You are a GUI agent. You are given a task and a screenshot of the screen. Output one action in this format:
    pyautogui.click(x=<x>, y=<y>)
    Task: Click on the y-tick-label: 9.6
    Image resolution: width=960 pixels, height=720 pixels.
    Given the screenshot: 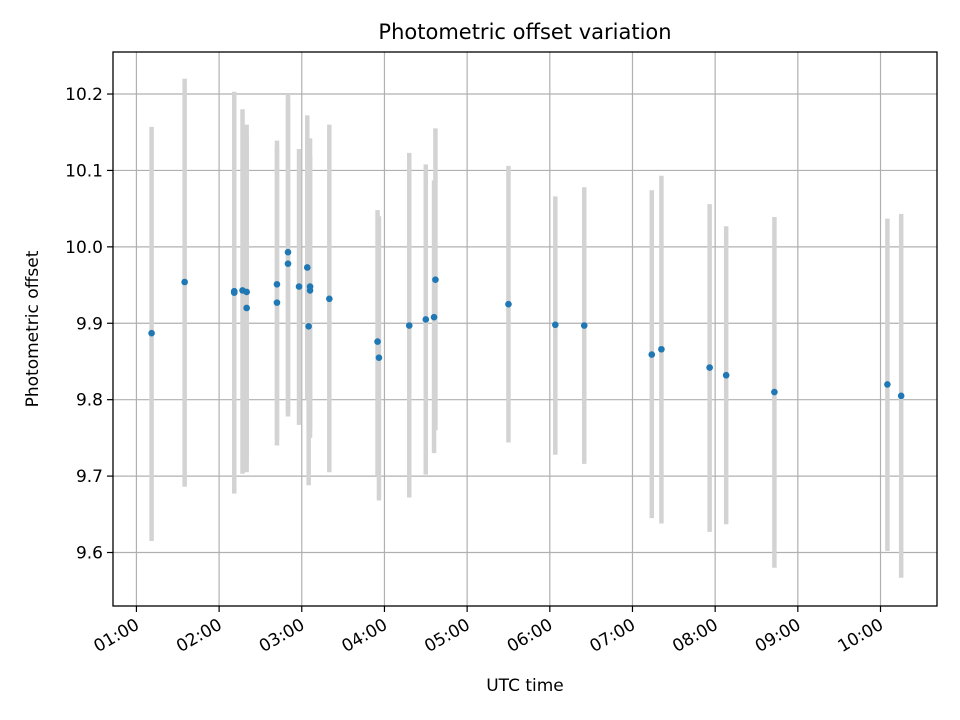 What is the action you would take?
    pyautogui.click(x=89, y=554)
    